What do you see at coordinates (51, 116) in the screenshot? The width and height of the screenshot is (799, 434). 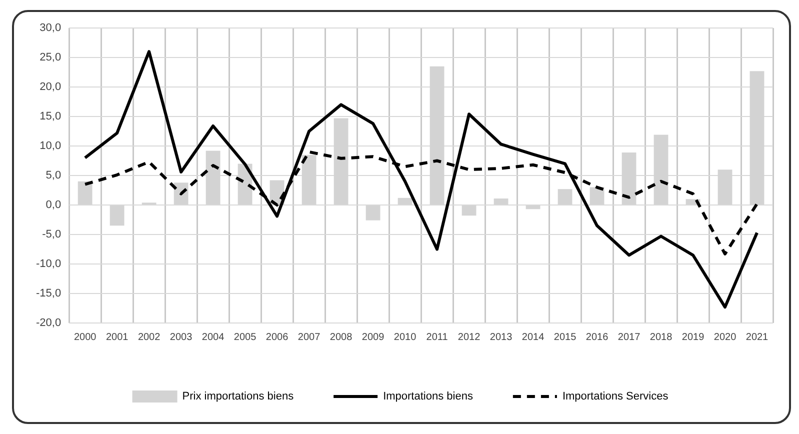 I see `y-tick-label: 15,0` at bounding box center [51, 116].